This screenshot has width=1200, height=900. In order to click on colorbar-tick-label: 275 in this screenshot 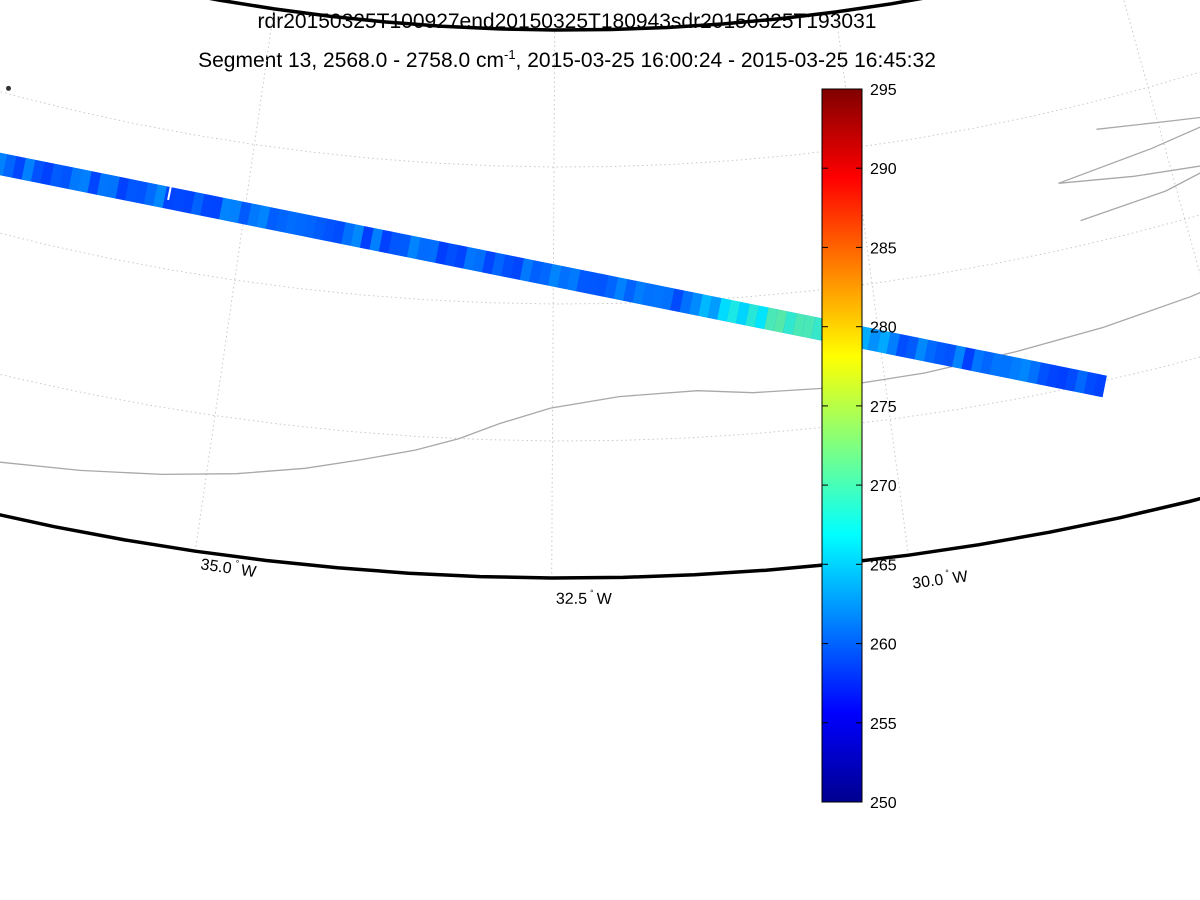, I will do `click(883, 407)`.